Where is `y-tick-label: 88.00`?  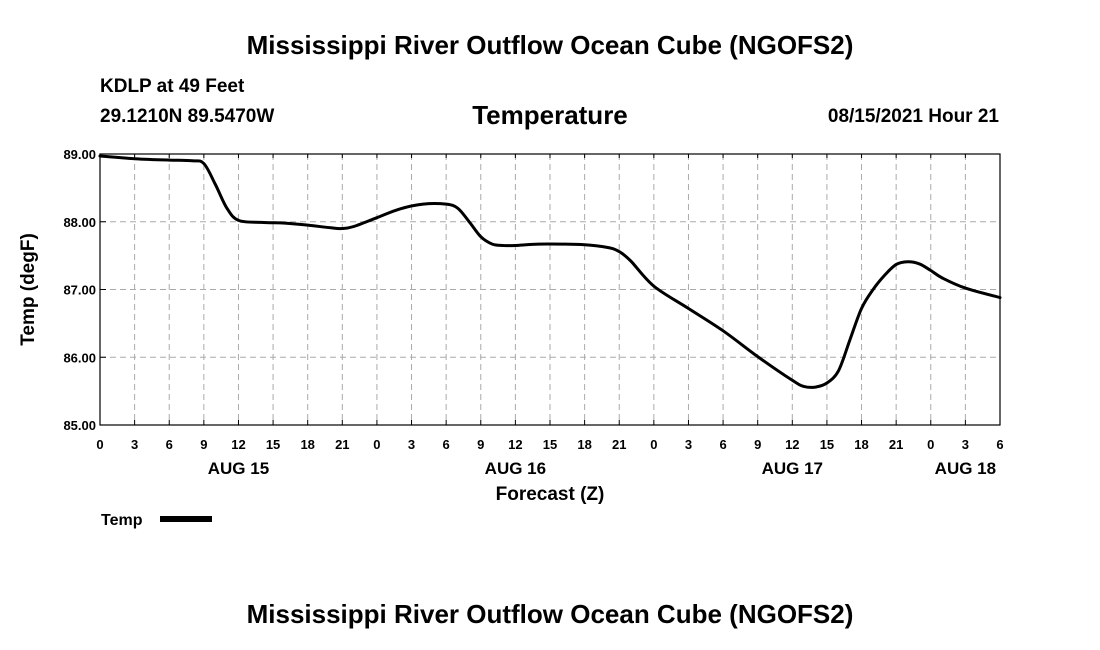
y-tick-label: 88.00 is located at coordinates (79, 222).